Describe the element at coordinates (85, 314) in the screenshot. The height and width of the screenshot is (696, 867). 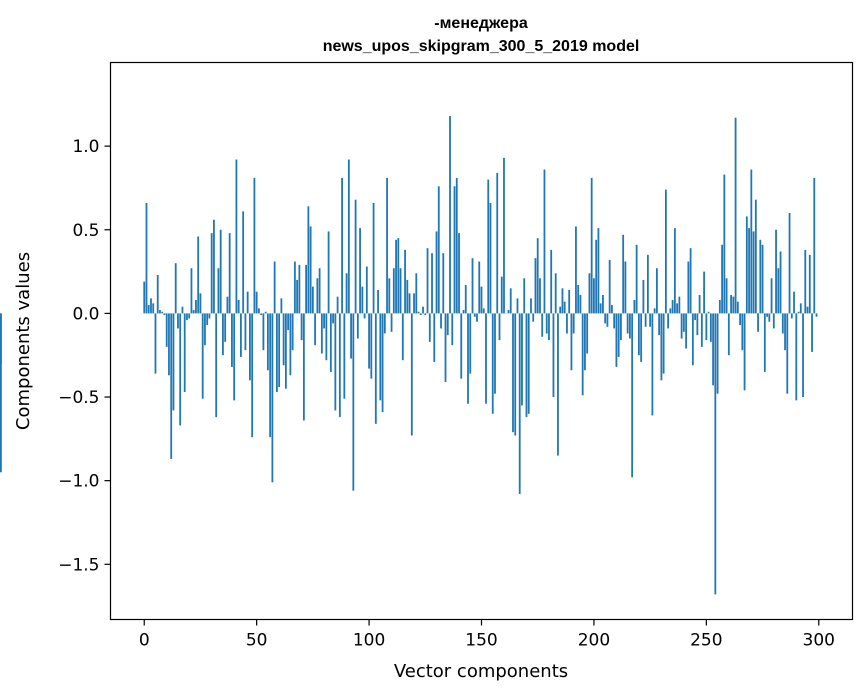
I see `y-tick-label: 0.0` at that location.